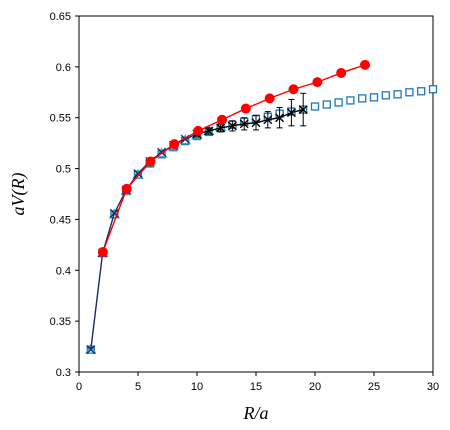 This screenshot has width=450, height=430. What do you see at coordinates (60, 220) in the screenshot?
I see `y-tick-label: 0.45` at bounding box center [60, 220].